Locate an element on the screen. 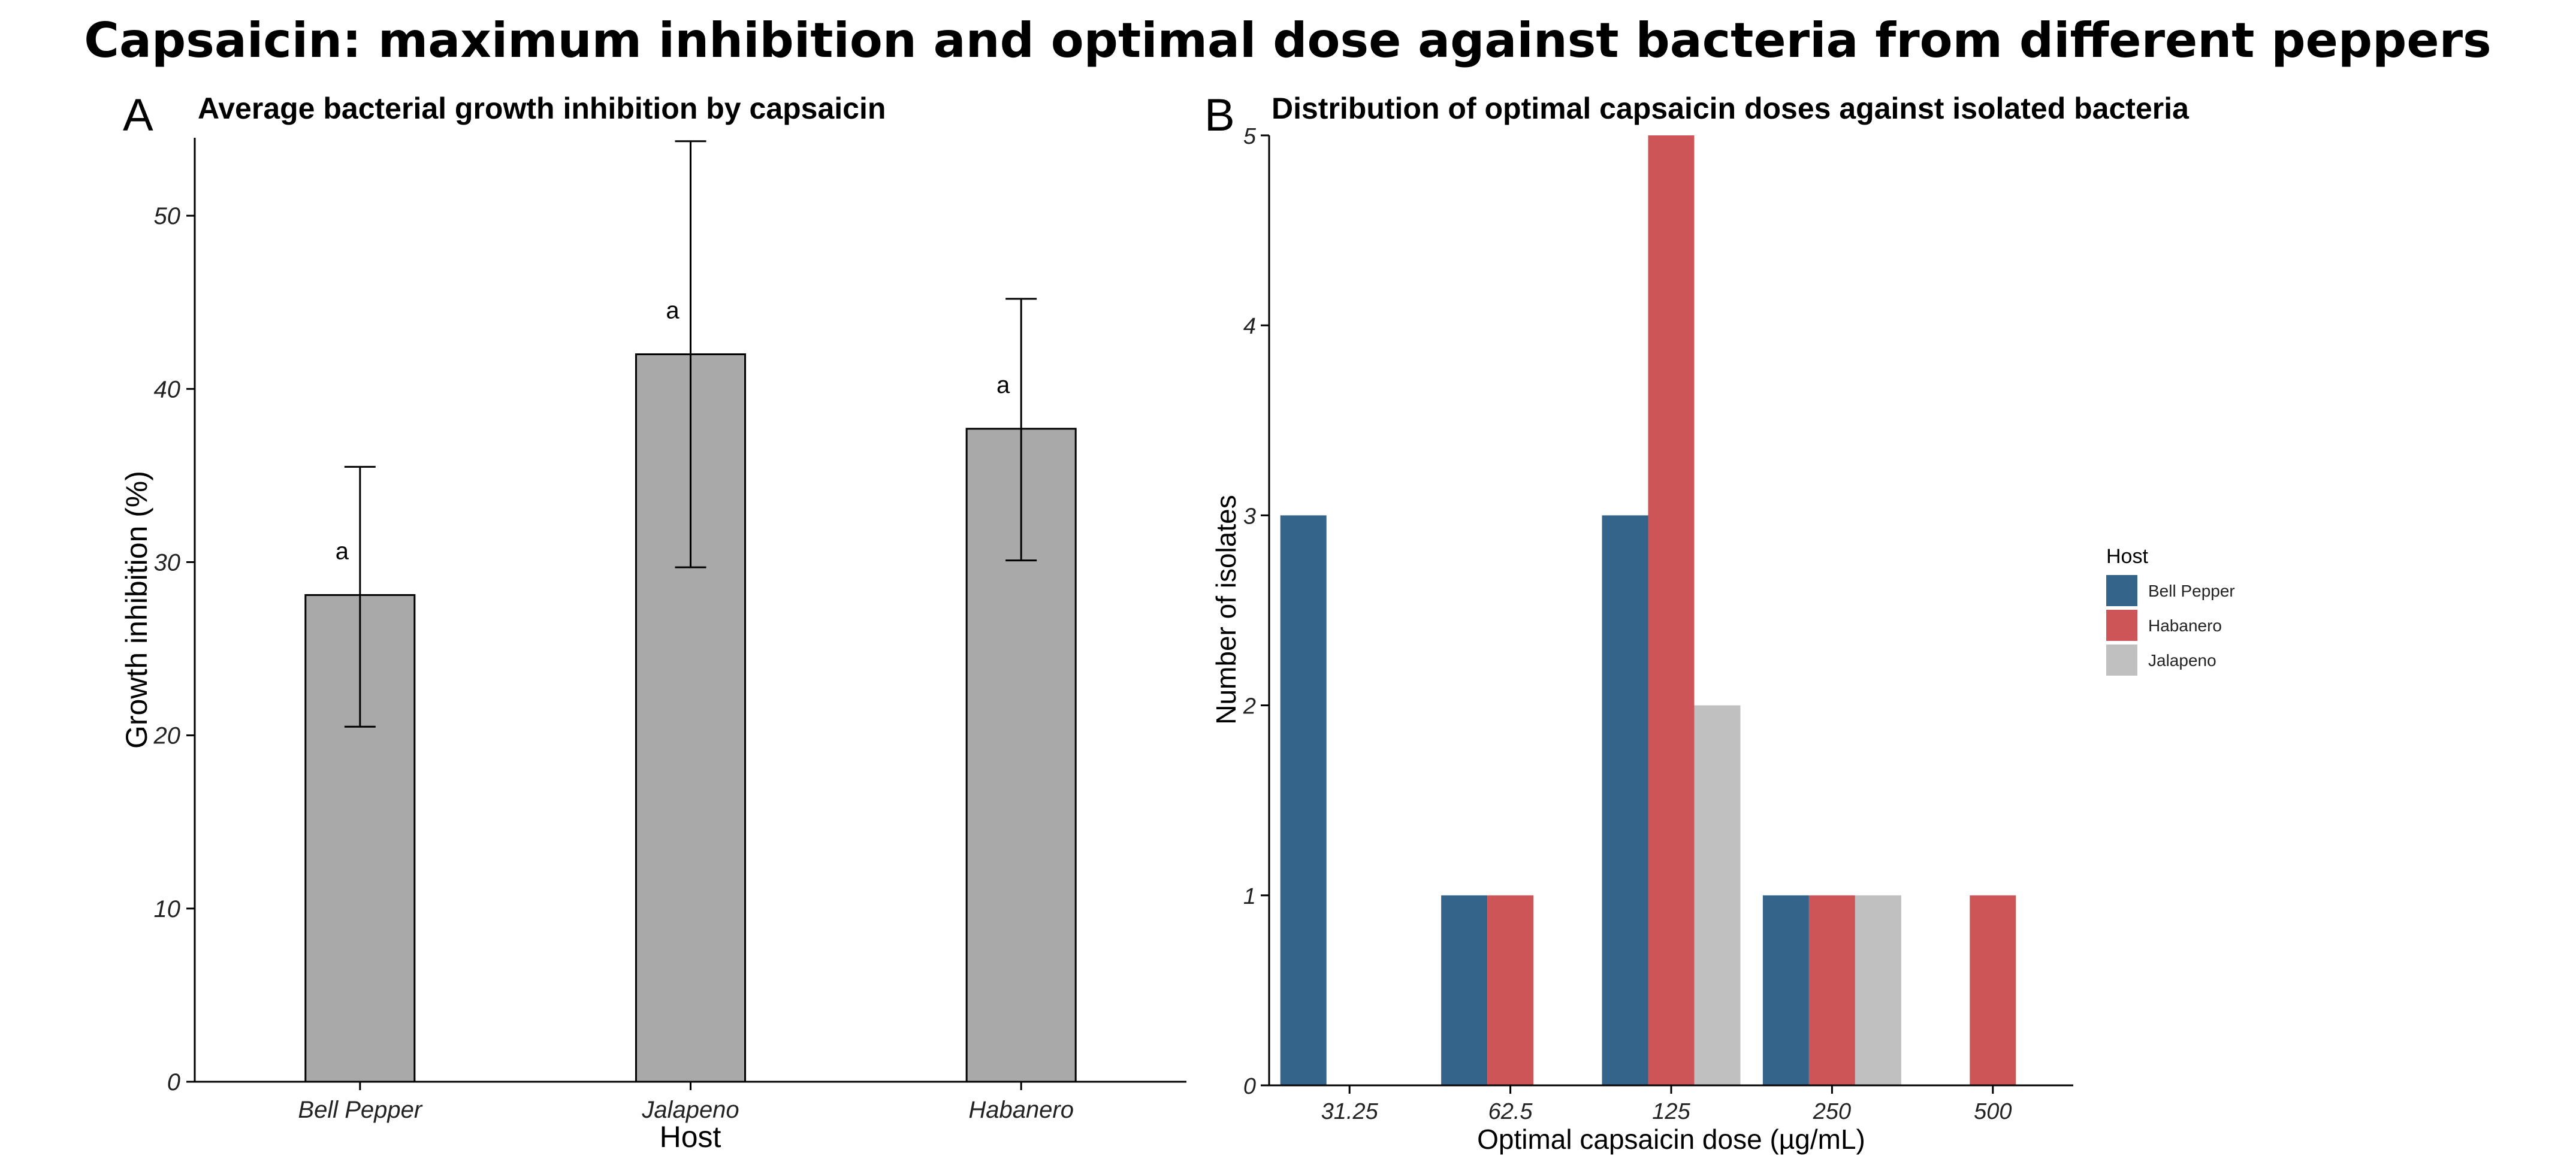 The image size is (2576, 1168). legend-title: Host is located at coordinates (2127, 557).